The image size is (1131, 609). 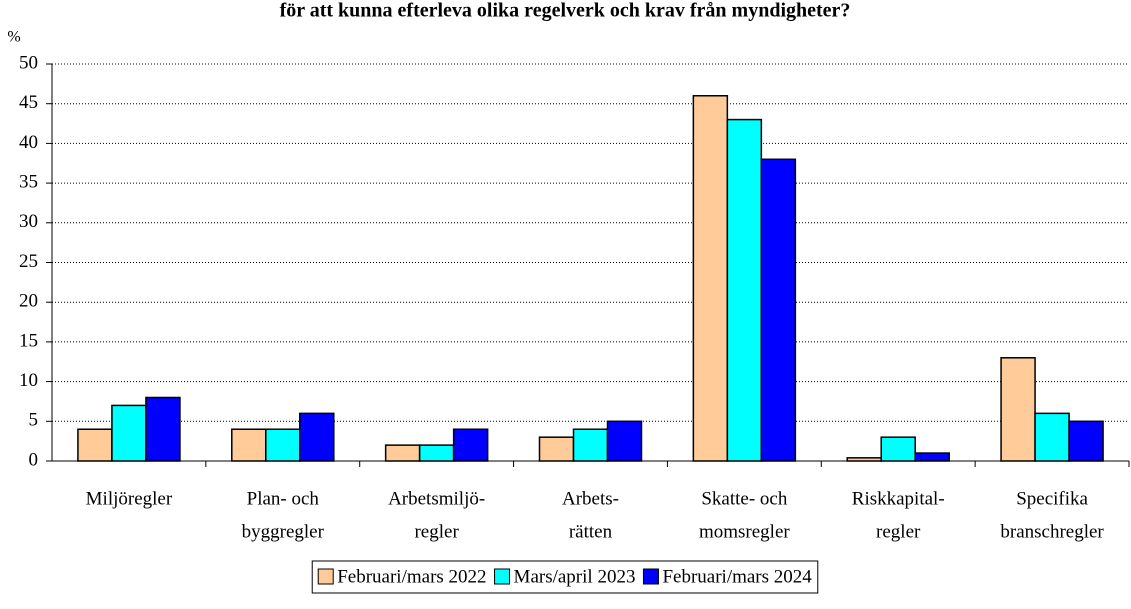 I want to click on x-tick-label: byggregler, so click(x=283, y=531).